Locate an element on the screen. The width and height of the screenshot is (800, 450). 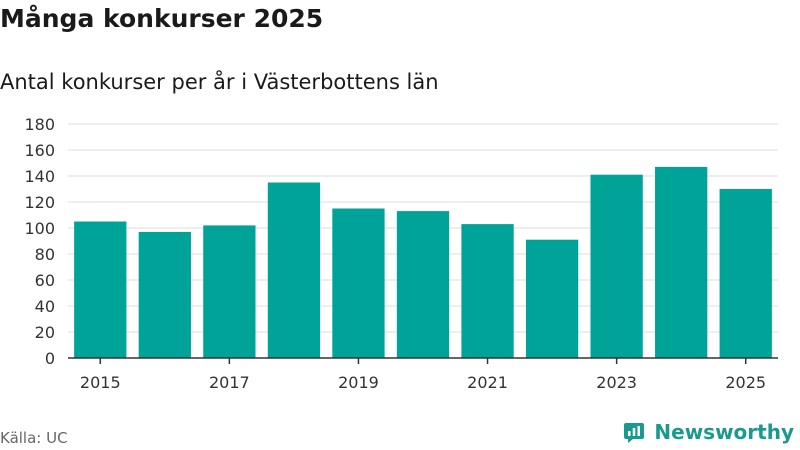
bar-2022 is located at coordinates (552, 298).